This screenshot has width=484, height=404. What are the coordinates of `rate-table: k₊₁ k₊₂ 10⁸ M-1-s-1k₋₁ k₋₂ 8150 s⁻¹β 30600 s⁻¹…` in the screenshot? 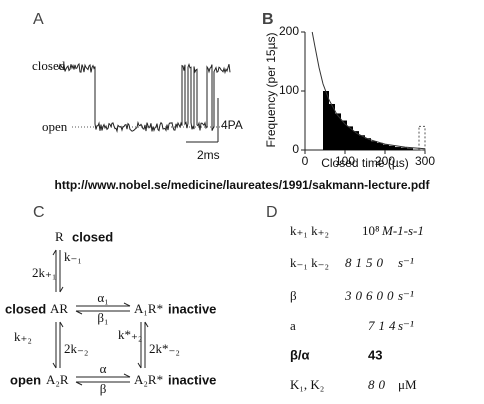 It's located at (357, 307).